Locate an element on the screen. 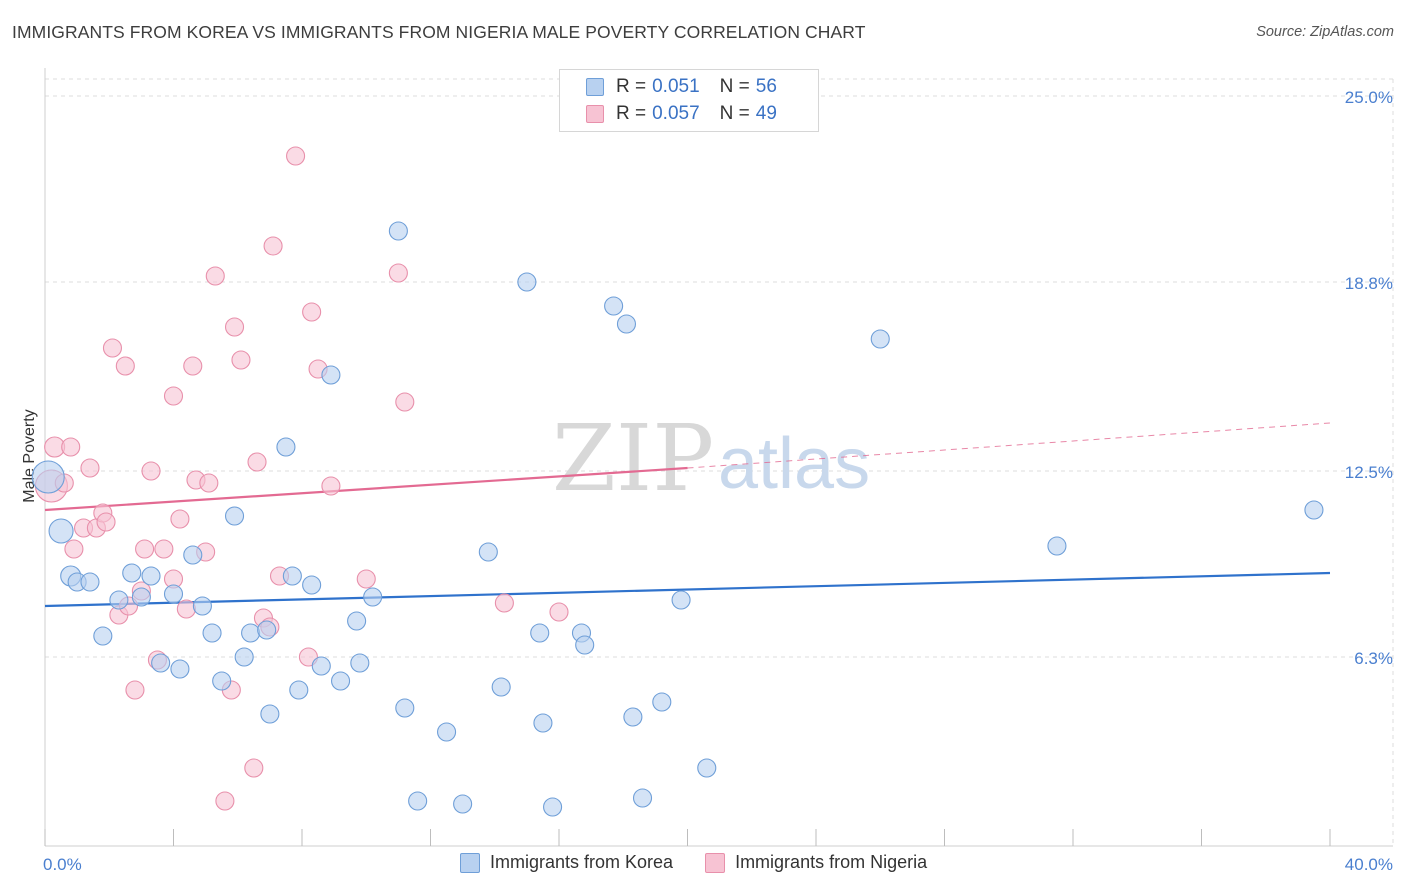 The image size is (1406, 892). legend-r-value-nigeria: 0.057 is located at coordinates (676, 113).